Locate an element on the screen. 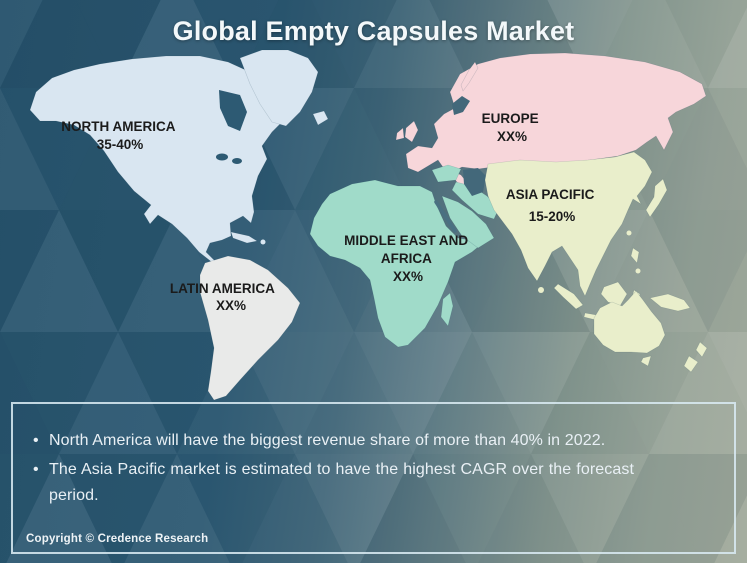 This screenshot has height=563, width=747. turkey is located at coordinates (446, 173).